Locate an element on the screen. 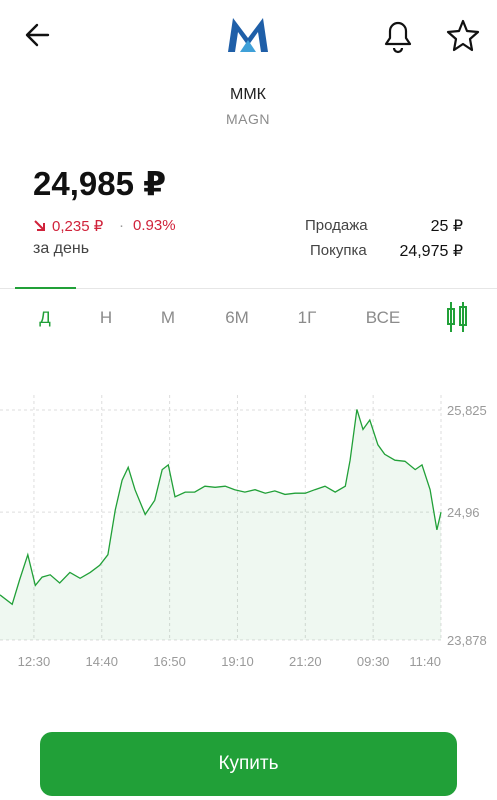 The height and width of the screenshot is (800, 497). divider is located at coordinates (248, 288).